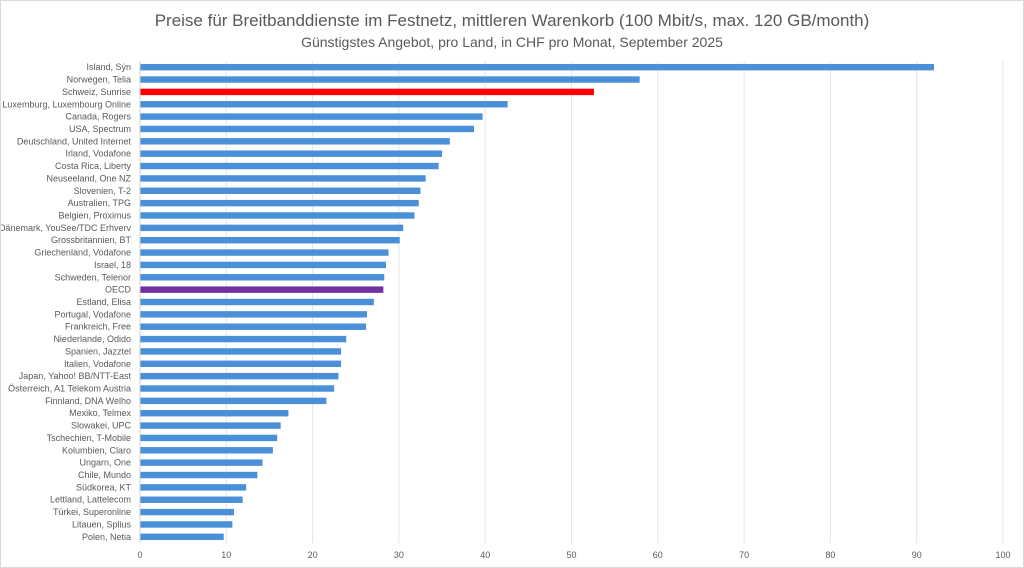 The image size is (1024, 568). Describe the element at coordinates (744, 555) in the screenshot. I see `x-tick-label: 70` at that location.